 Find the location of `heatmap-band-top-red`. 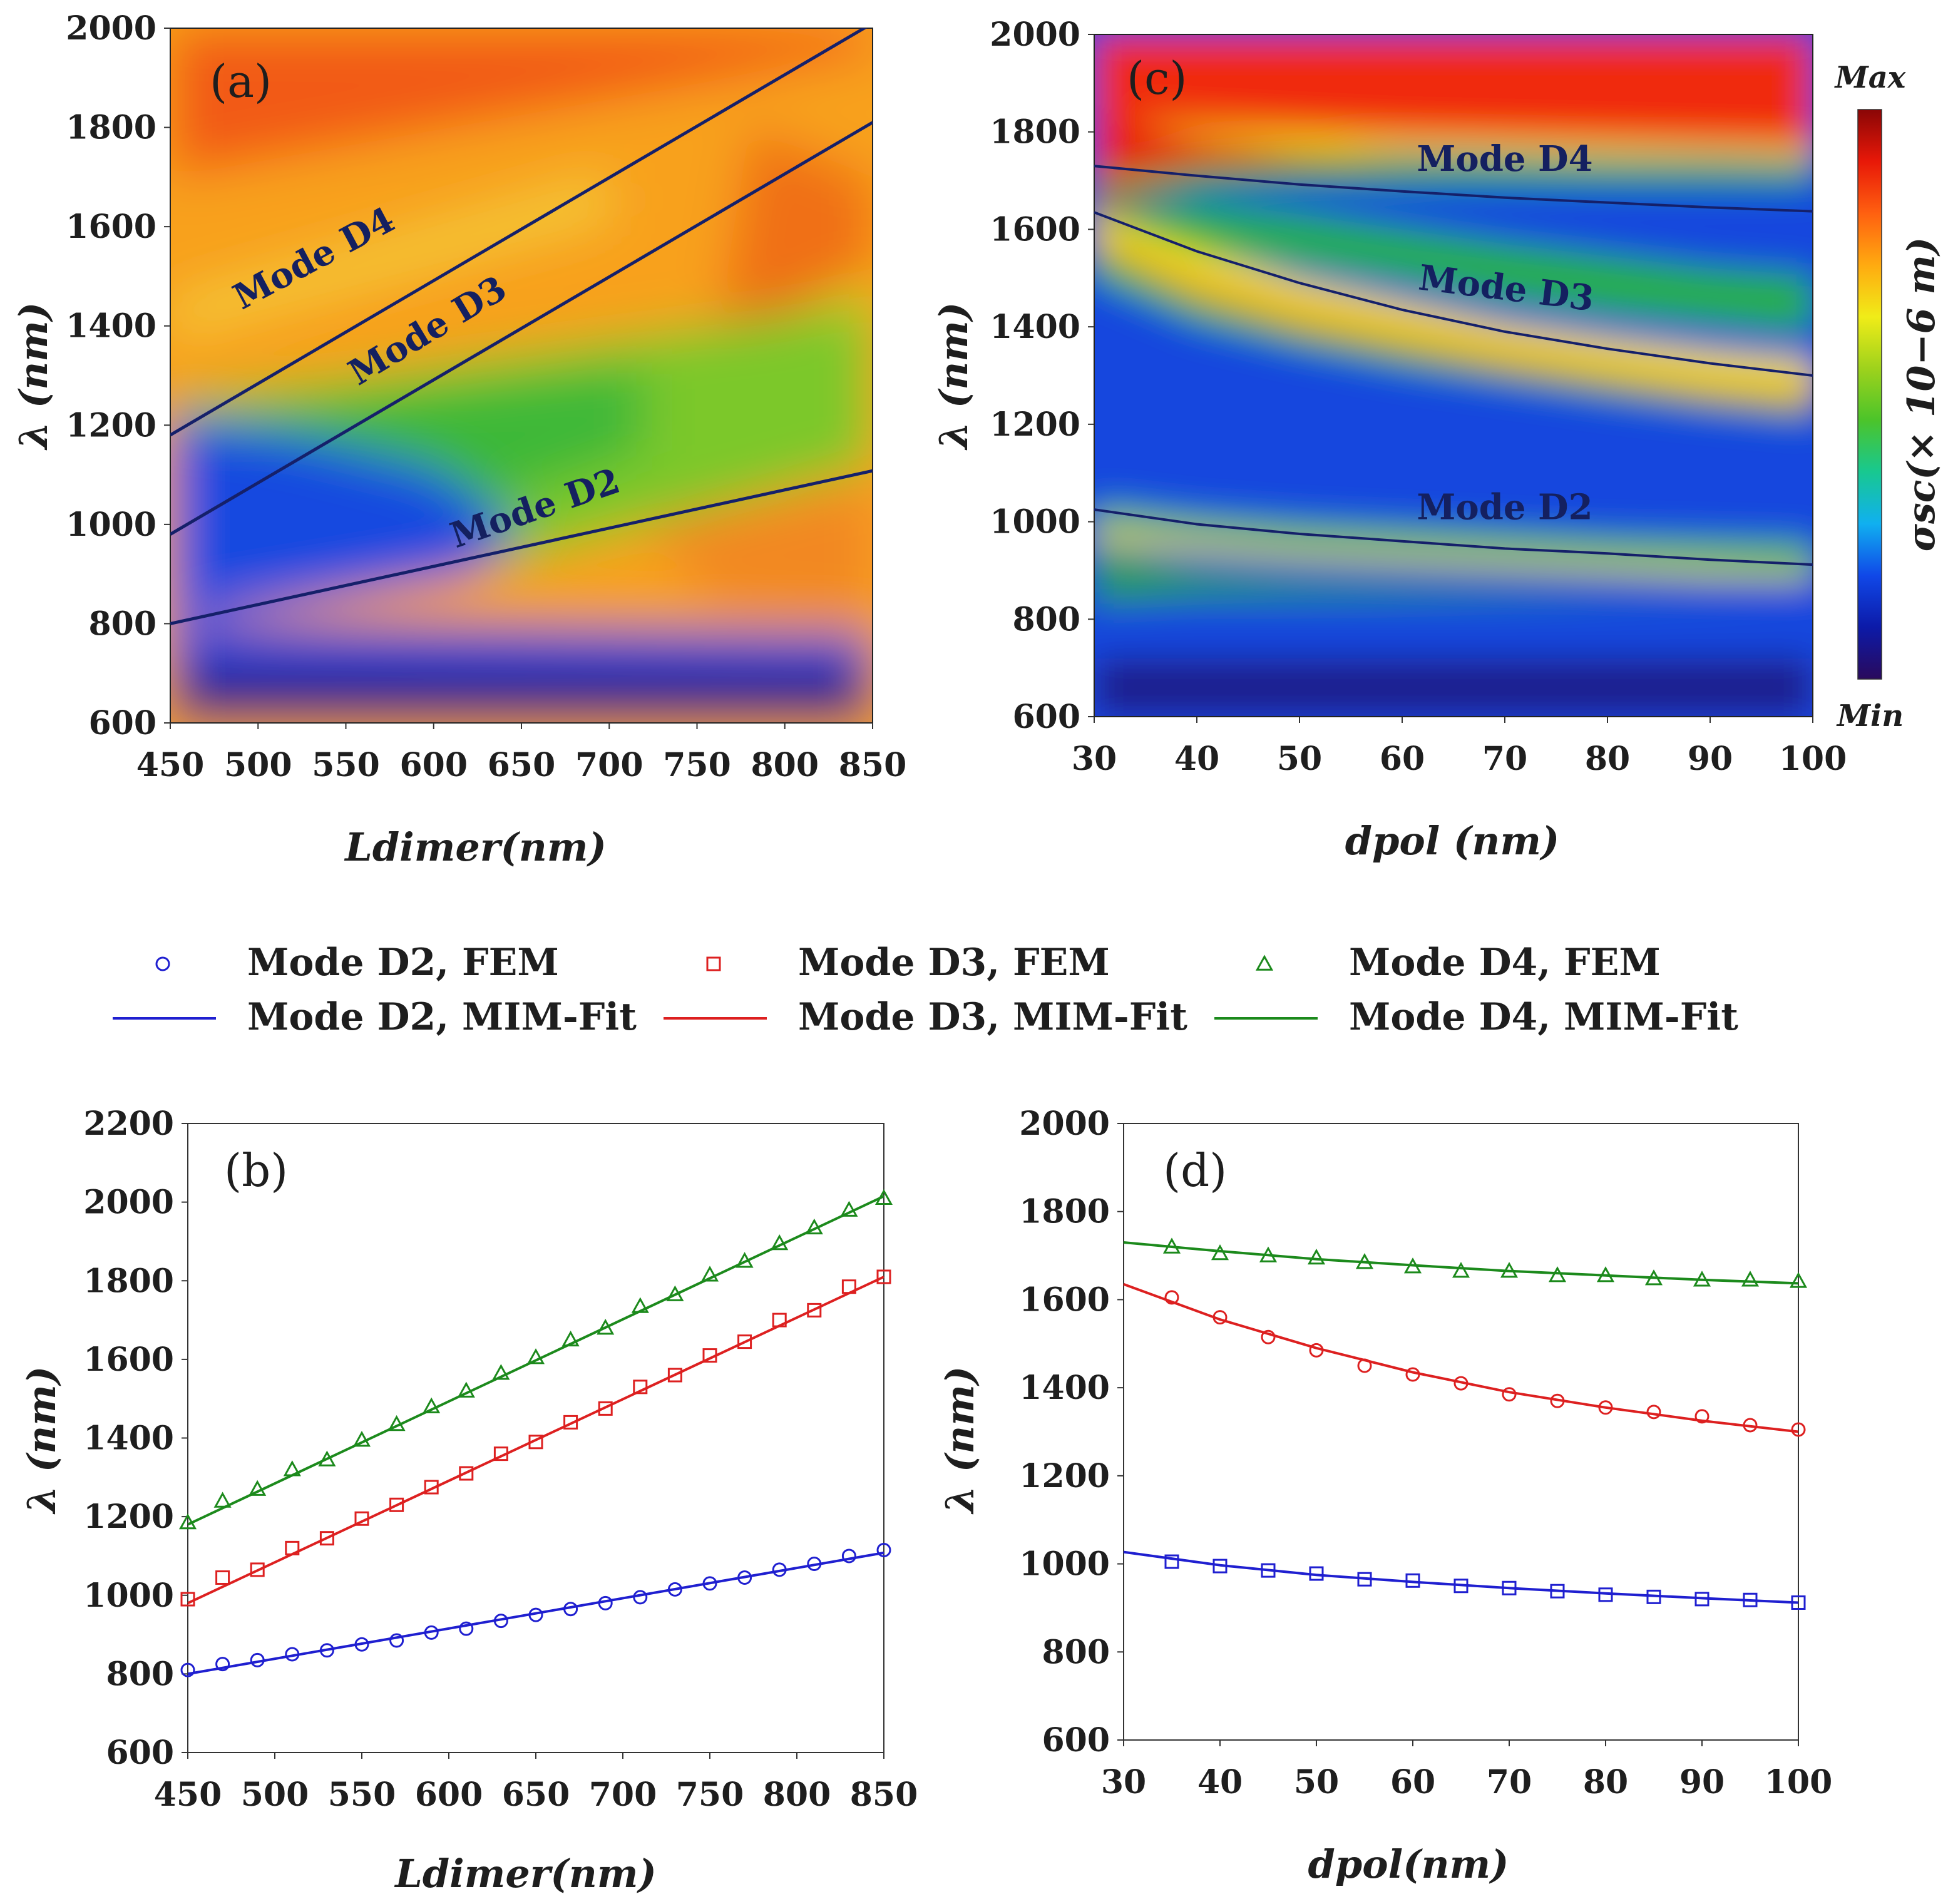

heatmap-band-top-red is located at coordinates (1453, 90).